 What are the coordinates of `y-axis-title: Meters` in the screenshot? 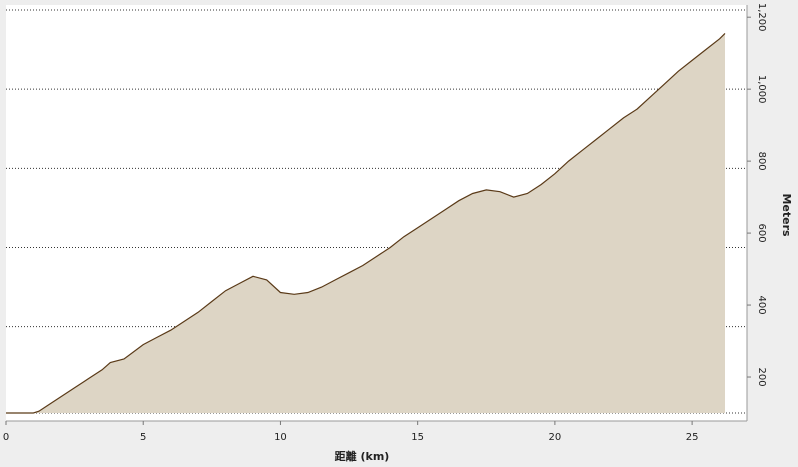 It's located at (786, 215).